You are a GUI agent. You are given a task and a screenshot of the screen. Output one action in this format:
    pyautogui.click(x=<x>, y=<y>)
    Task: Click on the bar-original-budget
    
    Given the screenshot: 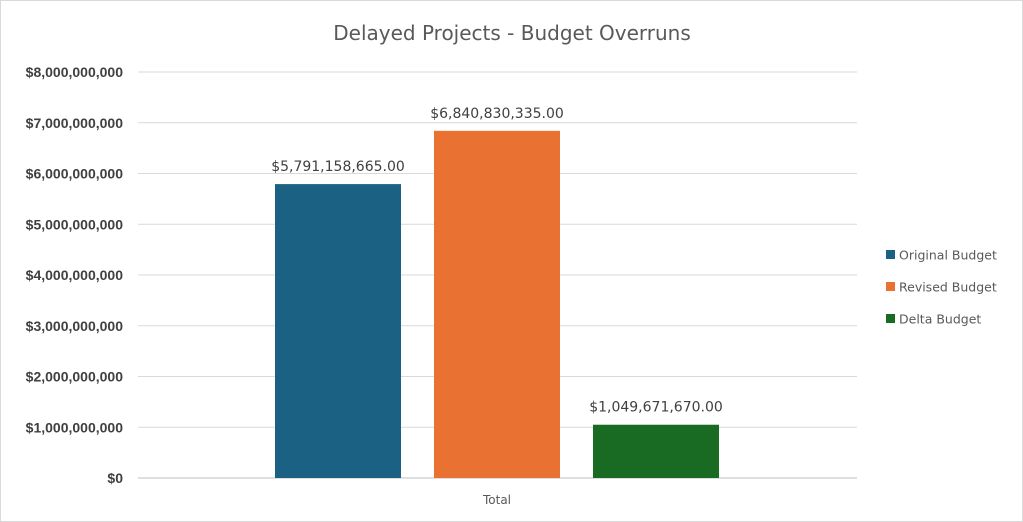 What is the action you would take?
    pyautogui.click(x=338, y=331)
    